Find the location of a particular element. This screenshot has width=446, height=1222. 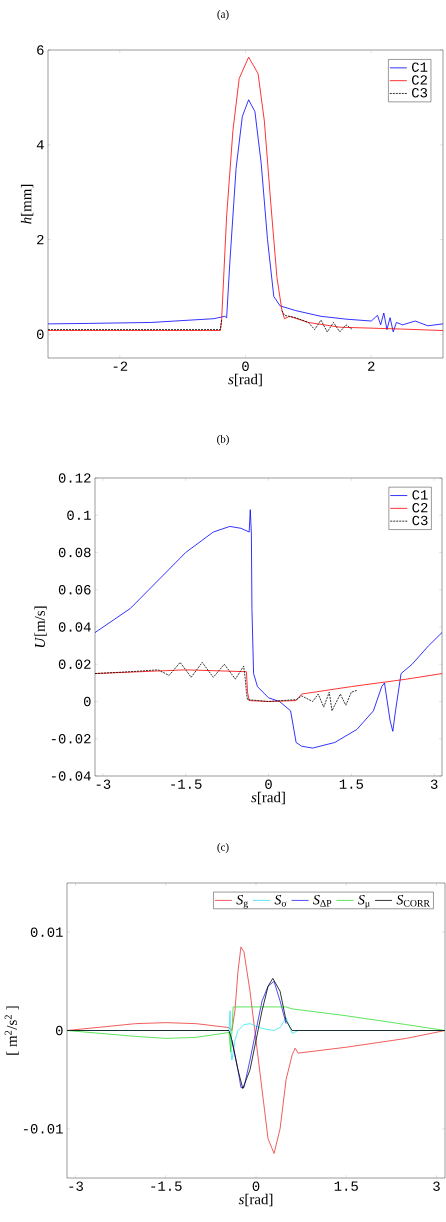

y-axis-title: U[m/s] is located at coordinates (40, 627).